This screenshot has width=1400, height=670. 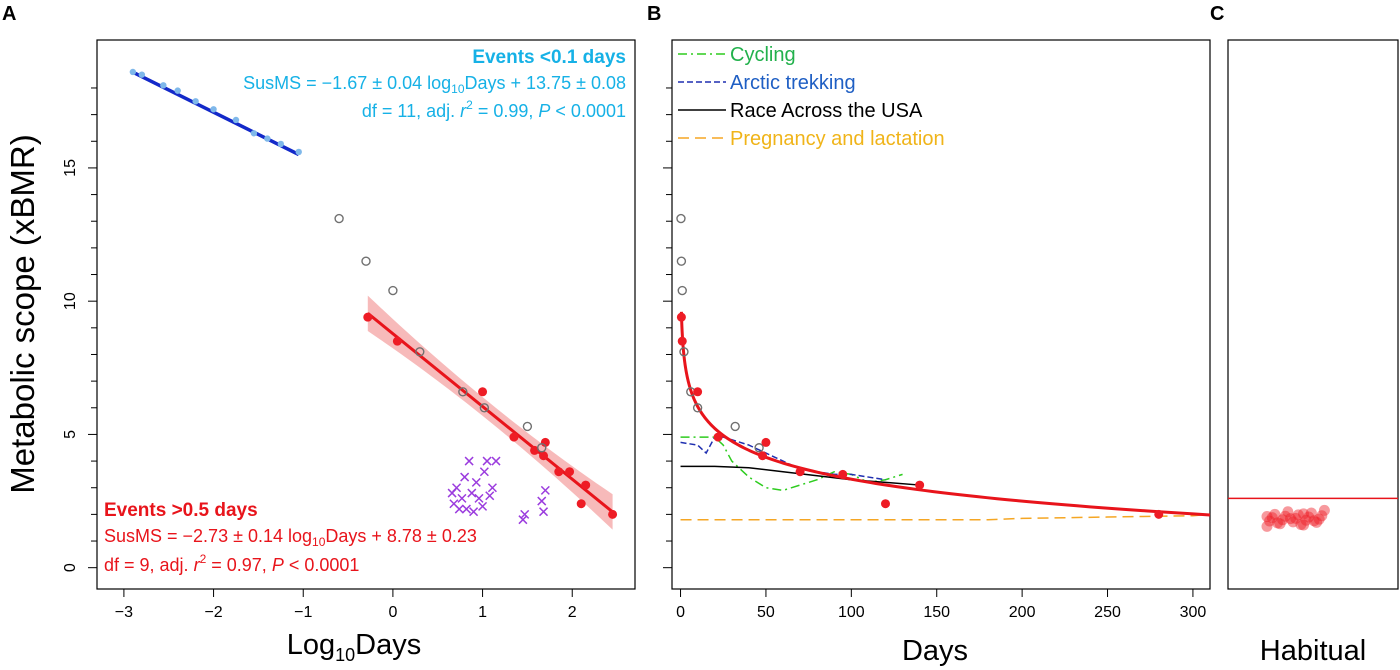 I want to click on short-events-stats: df = 11, adj. r2 = 0.99, P < 0.0001, so click(x=494, y=109).